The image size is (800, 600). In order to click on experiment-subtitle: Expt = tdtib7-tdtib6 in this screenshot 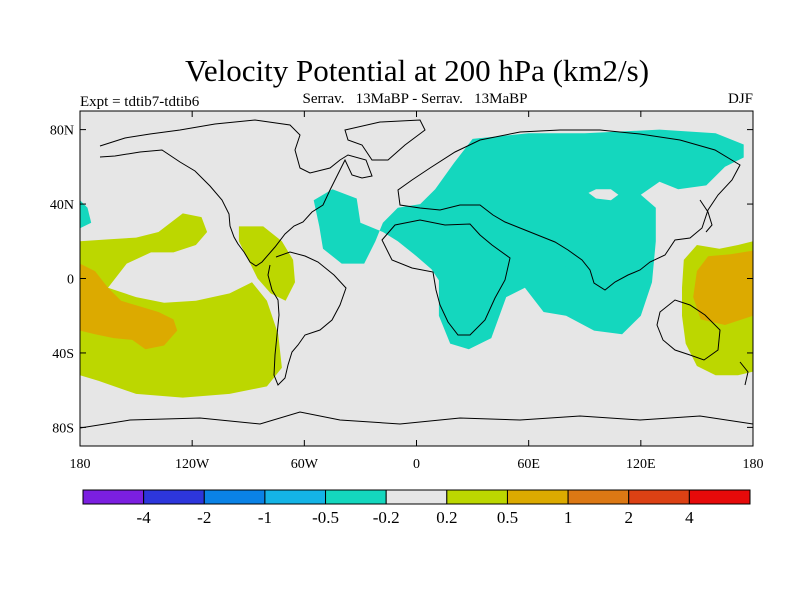, I will do `click(140, 102)`.